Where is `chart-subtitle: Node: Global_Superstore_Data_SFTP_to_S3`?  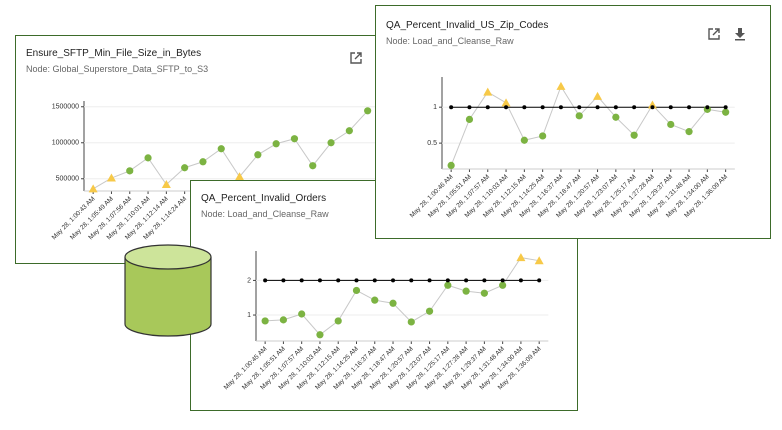
chart-subtitle: Node: Global_Superstore_Data_SFTP_to_S3 is located at coordinates (117, 69).